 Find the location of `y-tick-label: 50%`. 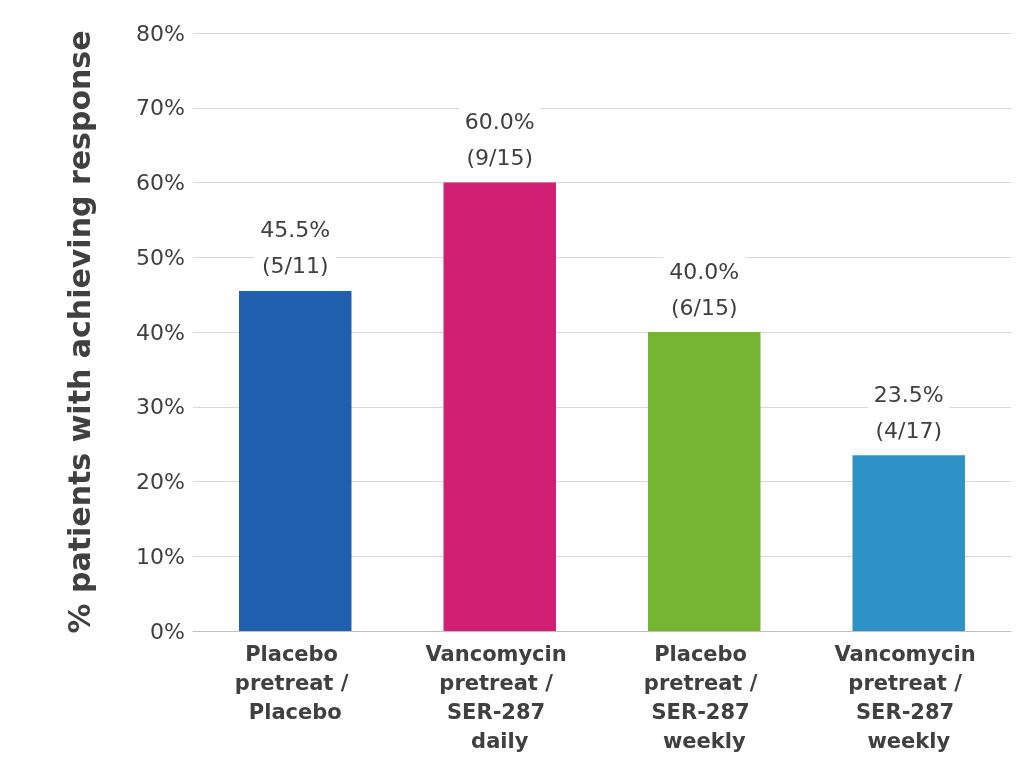

y-tick-label: 50% is located at coordinates (160, 257).